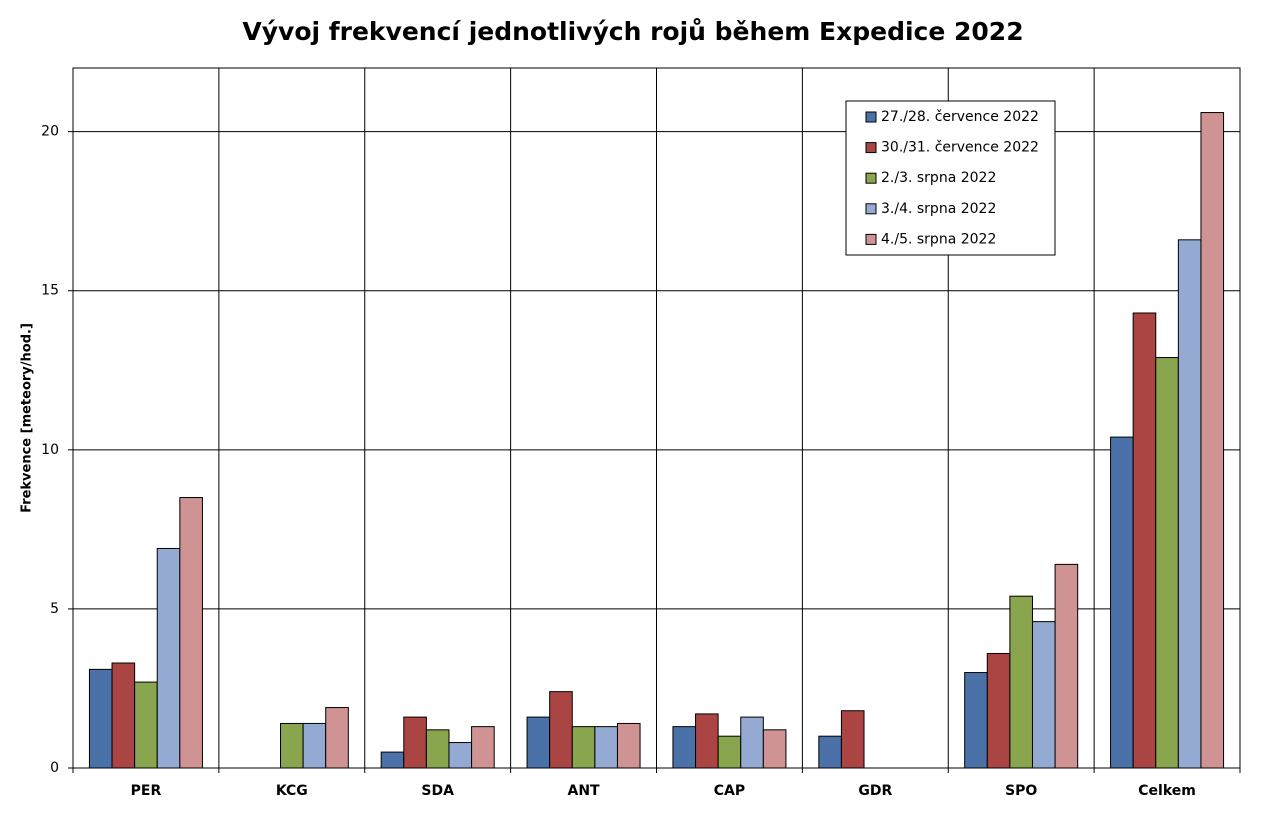 The width and height of the screenshot is (1266, 815). What do you see at coordinates (54, 609) in the screenshot?
I see `y-tick-label: 5` at bounding box center [54, 609].